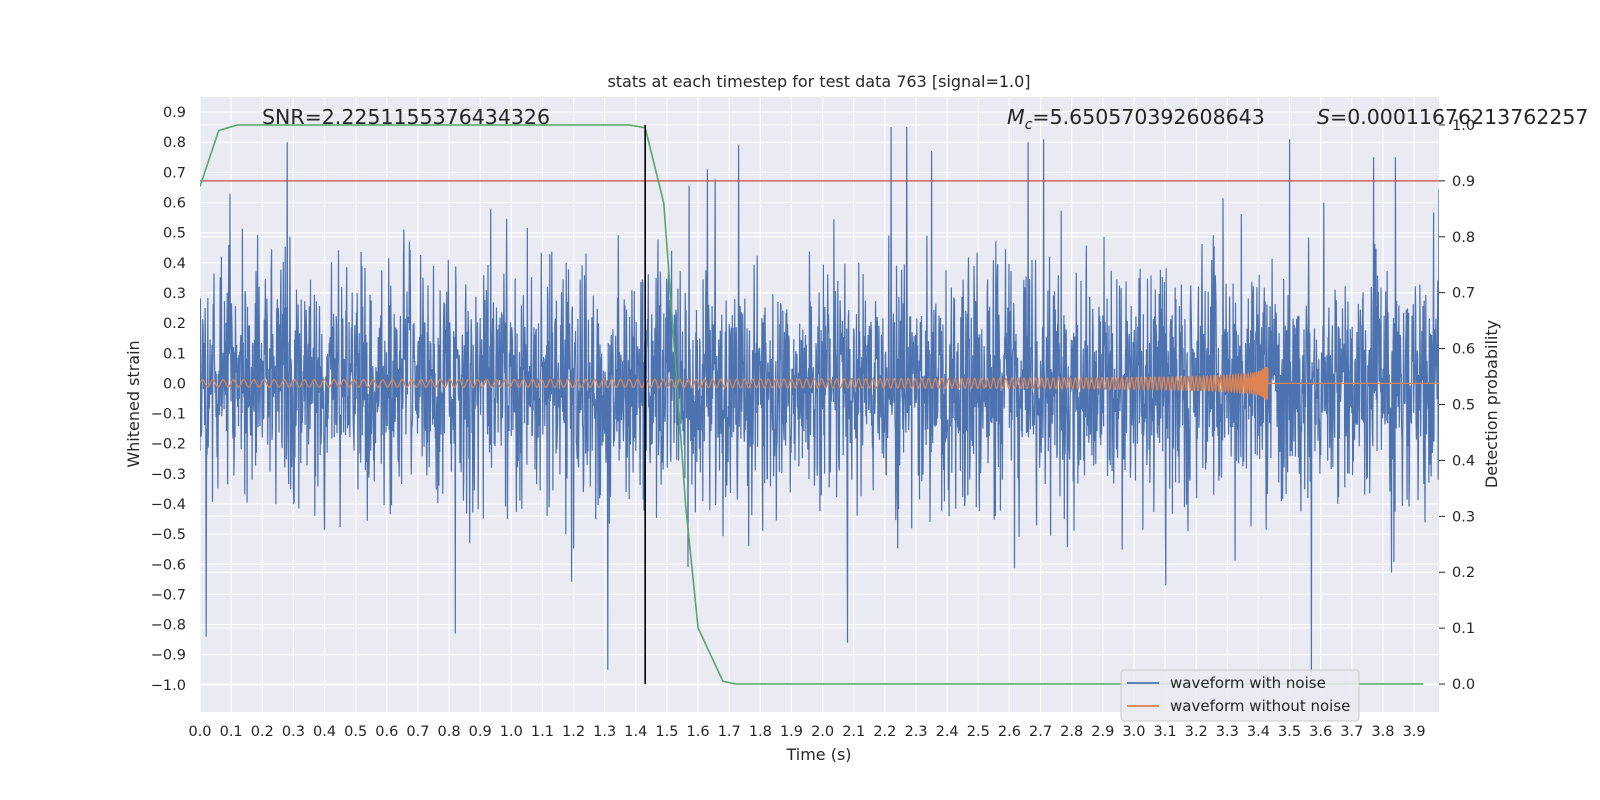 This screenshot has width=1600, height=800. What do you see at coordinates (884, 732) in the screenshot?
I see `x-tick-label: 2.2` at bounding box center [884, 732].